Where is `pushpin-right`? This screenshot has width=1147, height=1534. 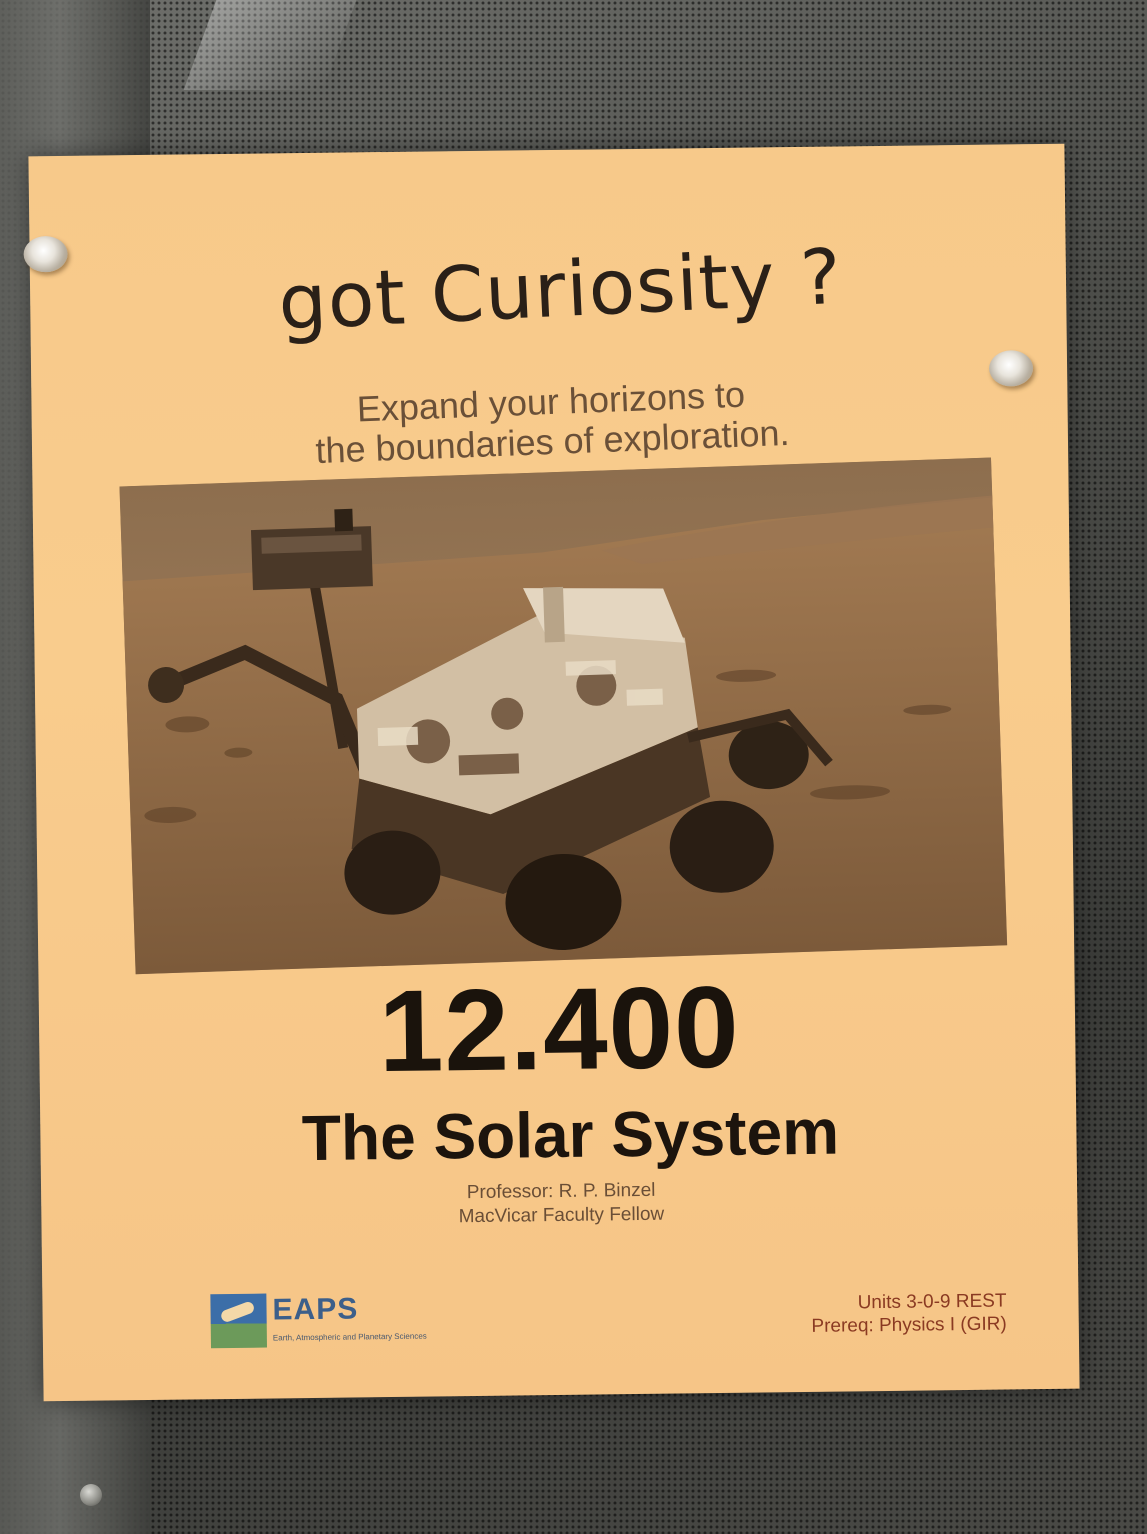
pushpin-right is located at coordinates (1011, 368).